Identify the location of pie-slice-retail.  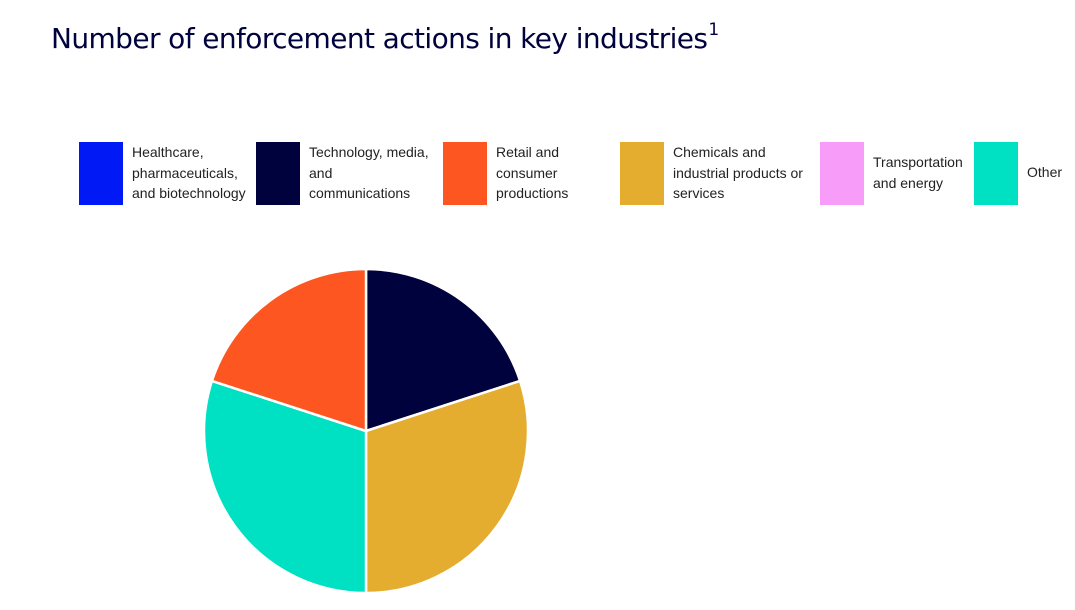
(289, 350).